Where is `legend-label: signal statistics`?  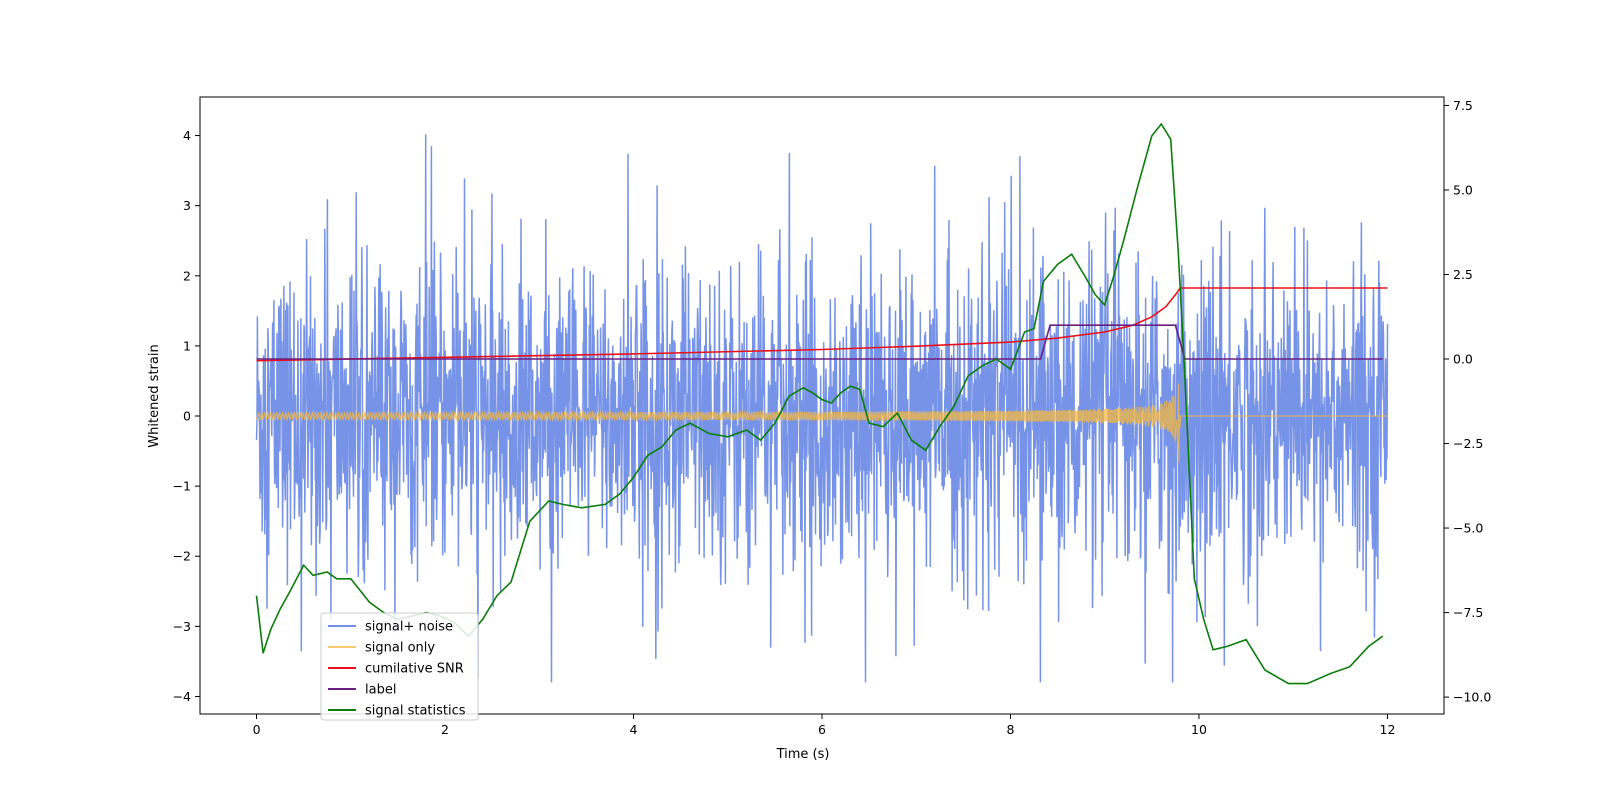
legend-label: signal statistics is located at coordinates (415, 711).